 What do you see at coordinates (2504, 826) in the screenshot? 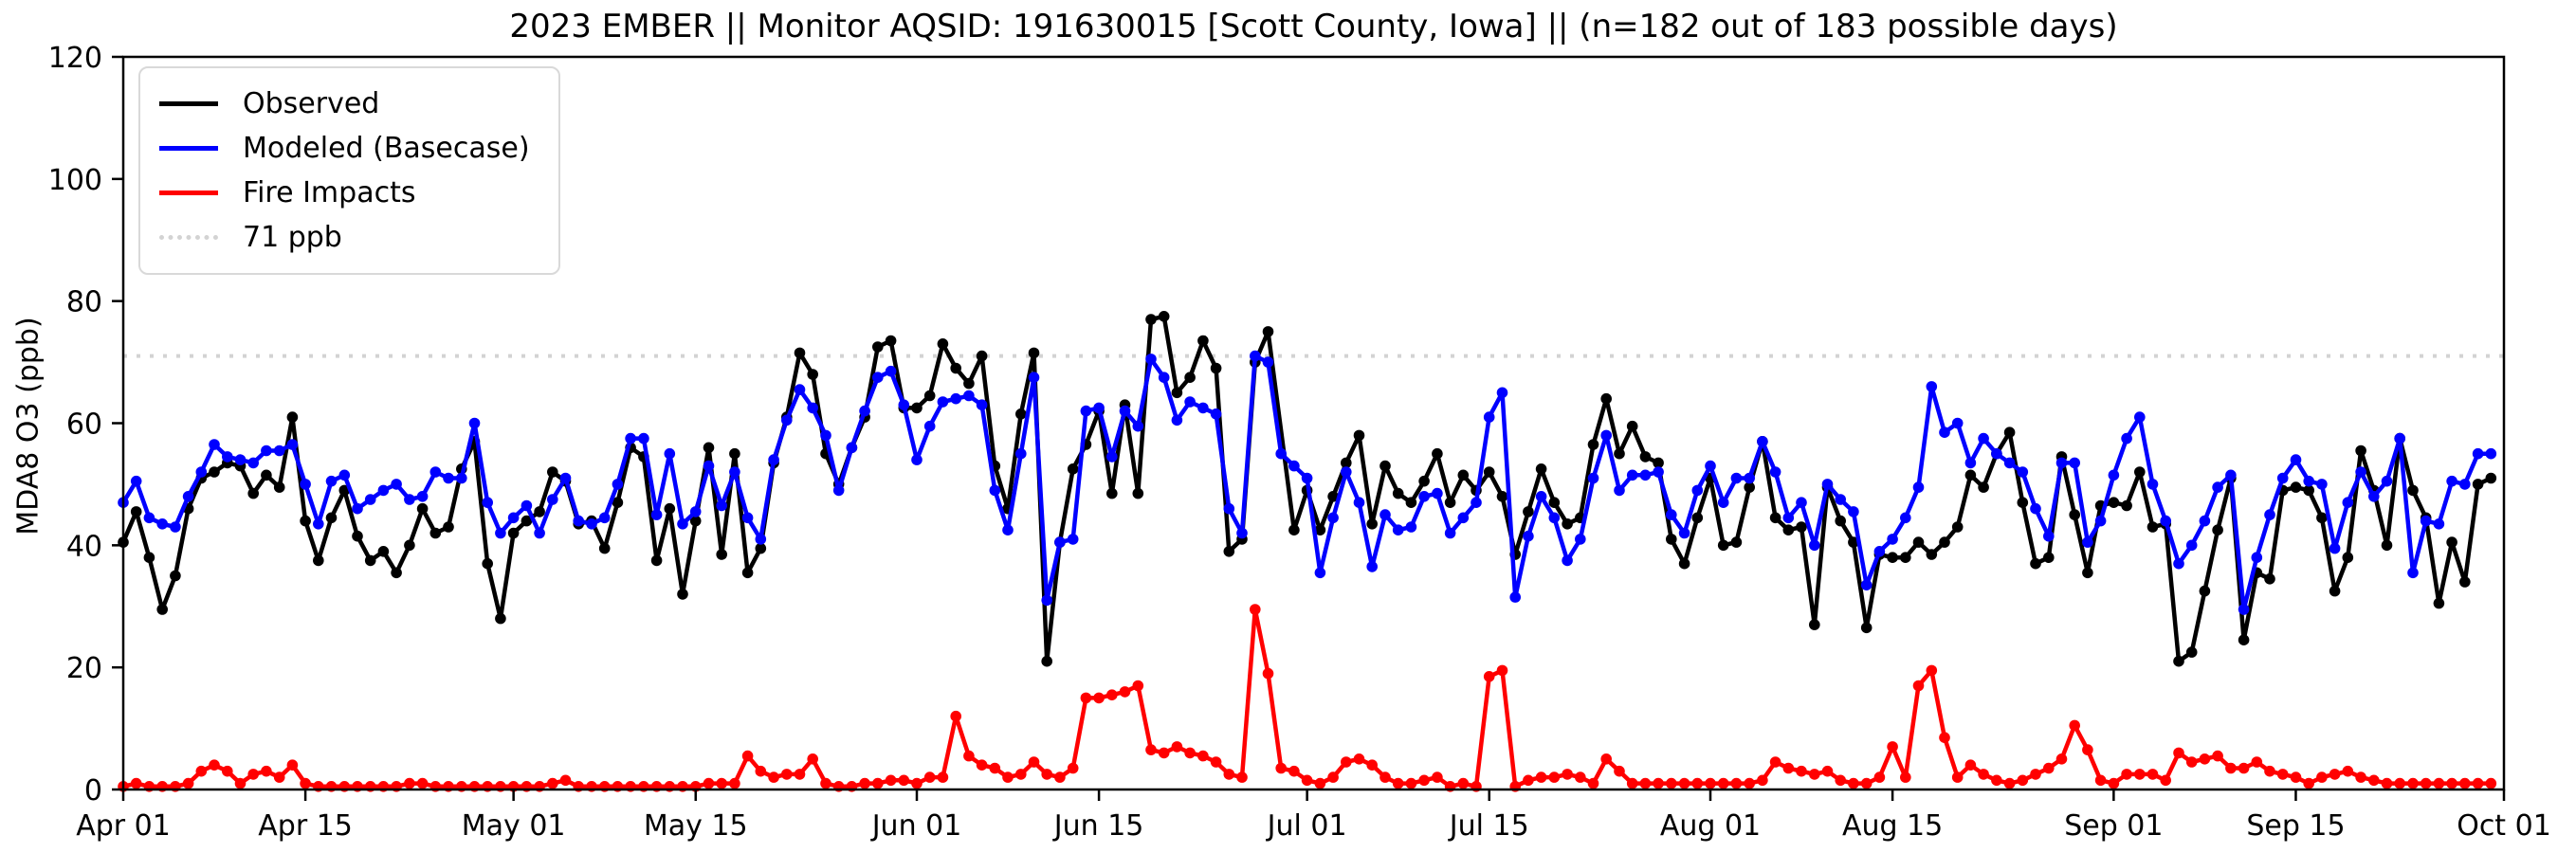
I see `x-tick-label: Oct 01` at bounding box center [2504, 826].